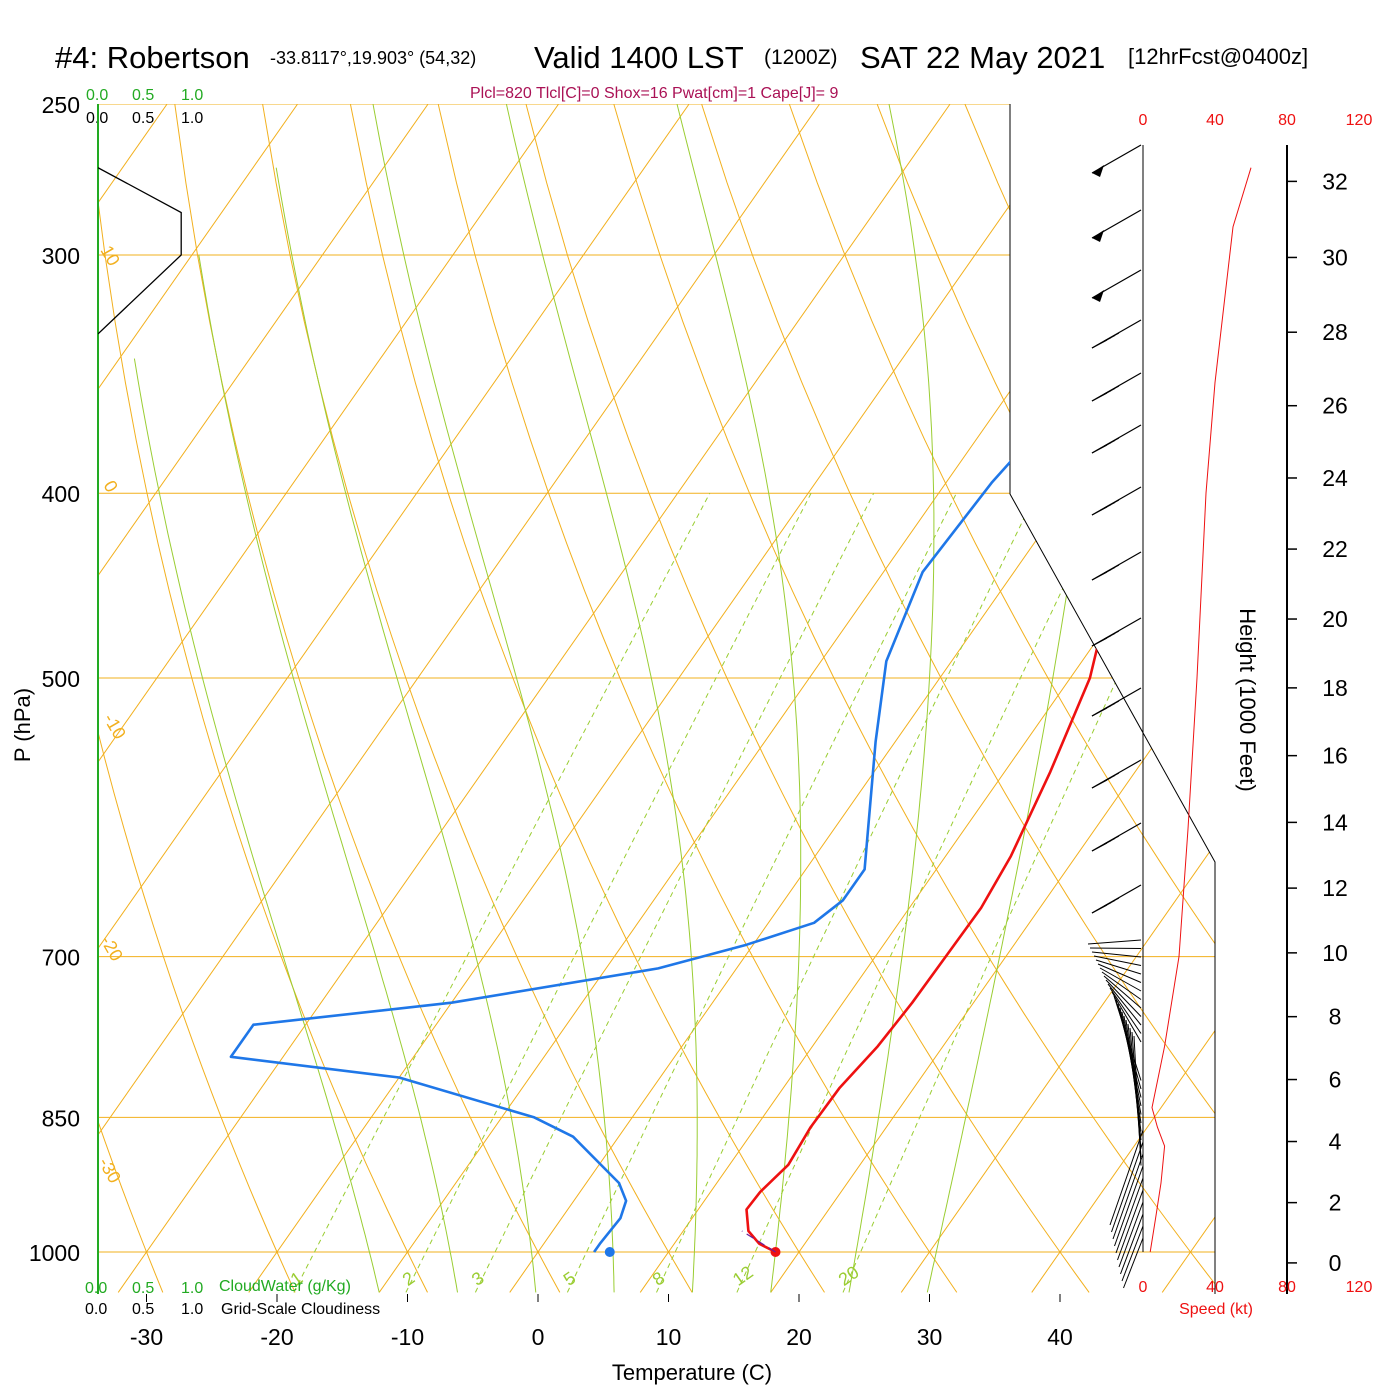 Image resolution: width=1400 pixels, height=1400 pixels. What do you see at coordinates (192, 1288) in the screenshot?
I see `cloudwater-tick-2: 1.0` at bounding box center [192, 1288].